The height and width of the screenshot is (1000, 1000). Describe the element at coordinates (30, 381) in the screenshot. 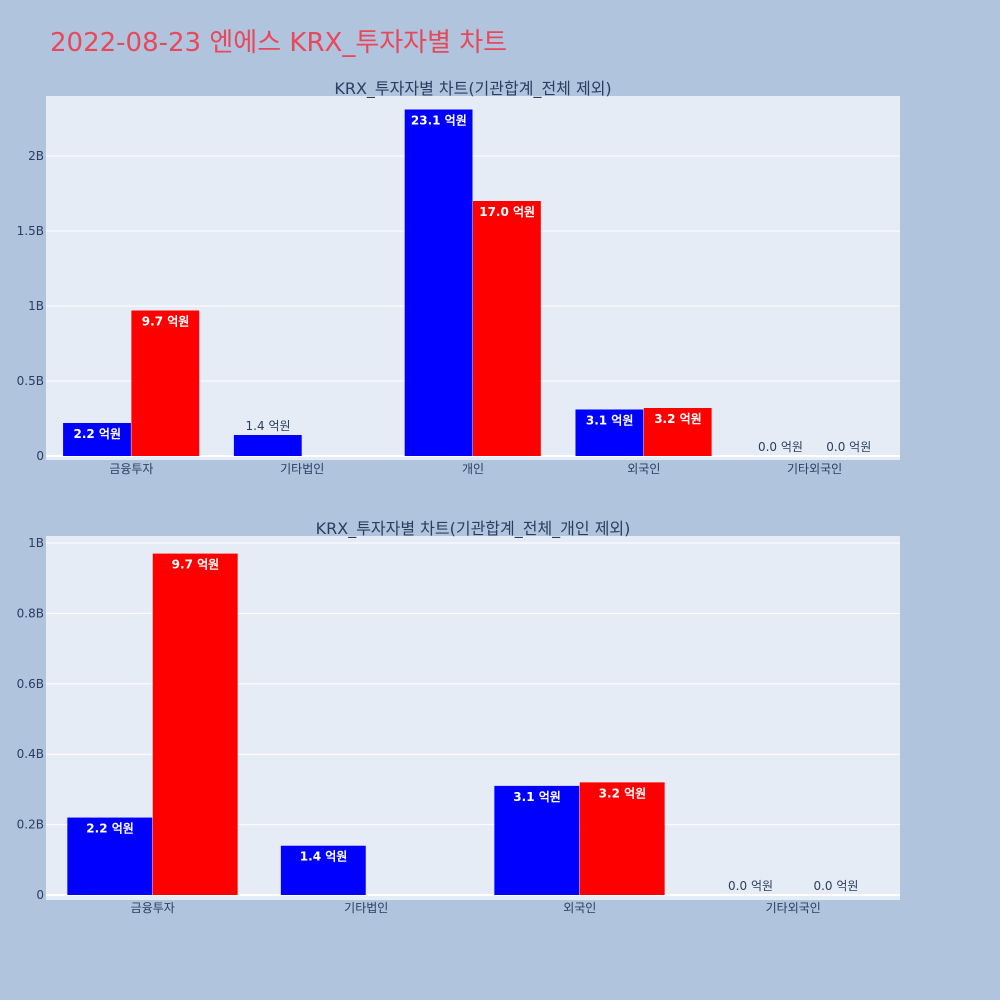

I see `y-tick-label: 0.5B` at that location.